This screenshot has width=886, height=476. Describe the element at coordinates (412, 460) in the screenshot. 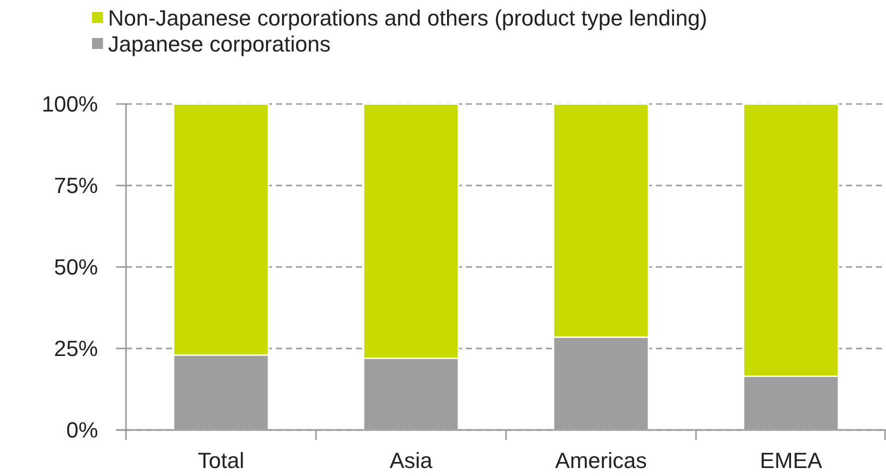

I see `x-tick-label: Asia` at that location.